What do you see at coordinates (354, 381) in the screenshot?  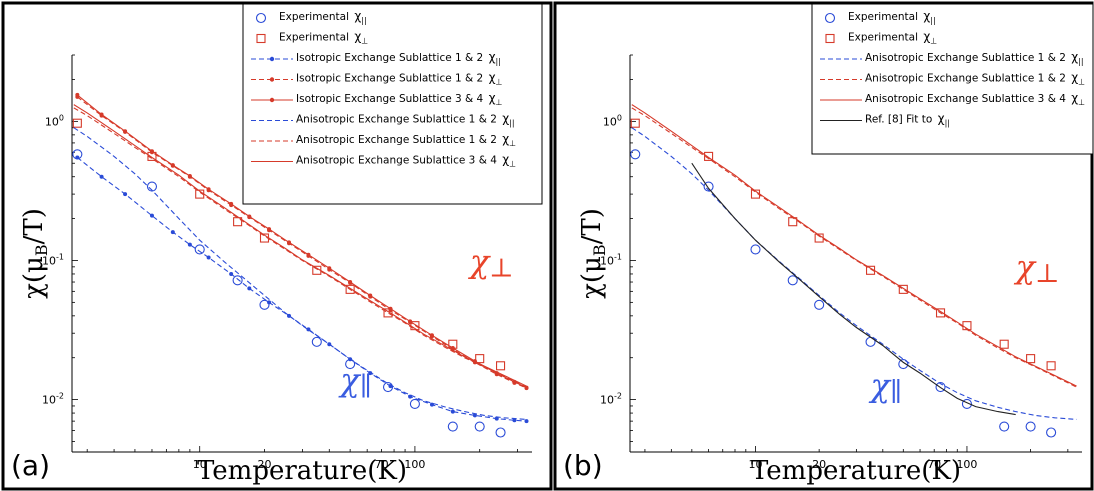 I see `chi-par-annotation: χ∥` at bounding box center [354, 381].